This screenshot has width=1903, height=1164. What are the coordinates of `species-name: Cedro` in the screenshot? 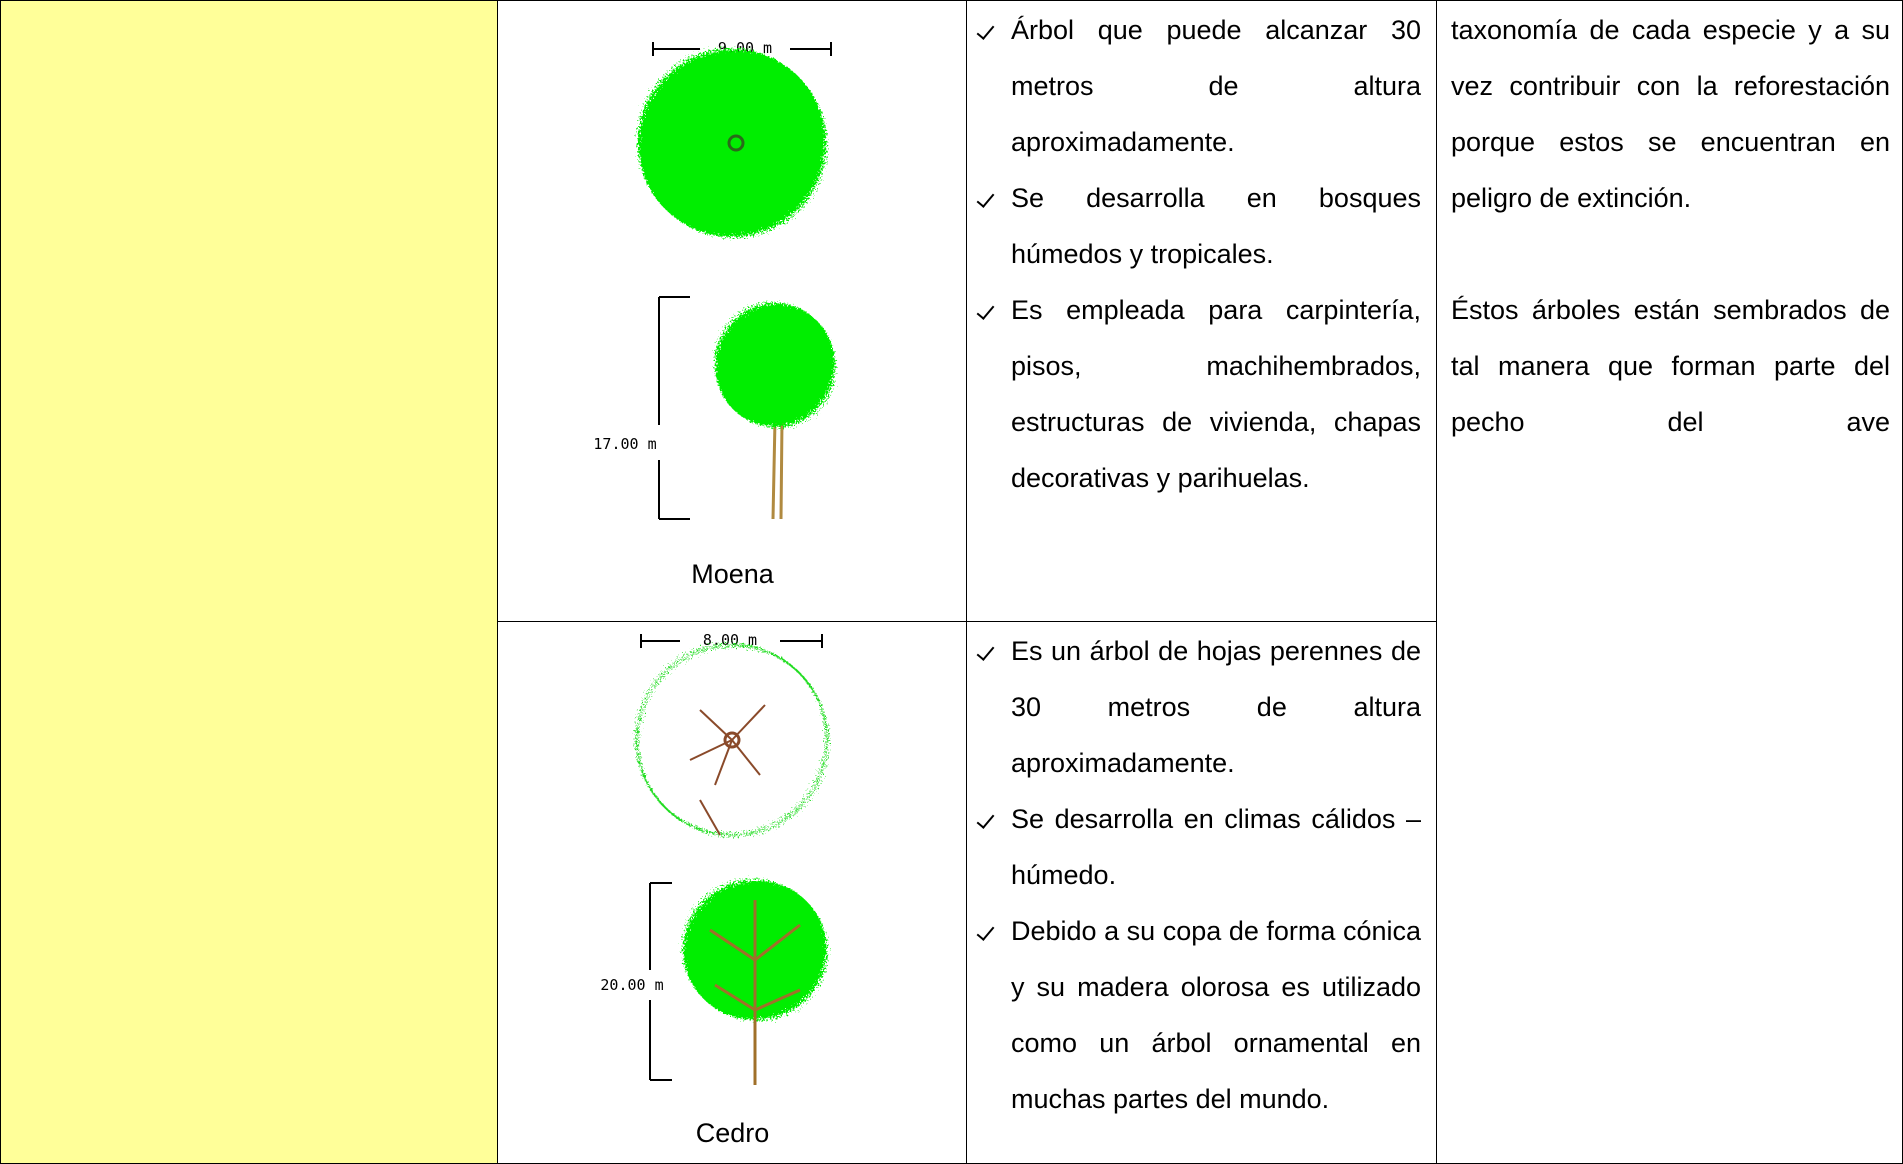 It's located at (732, 1133).